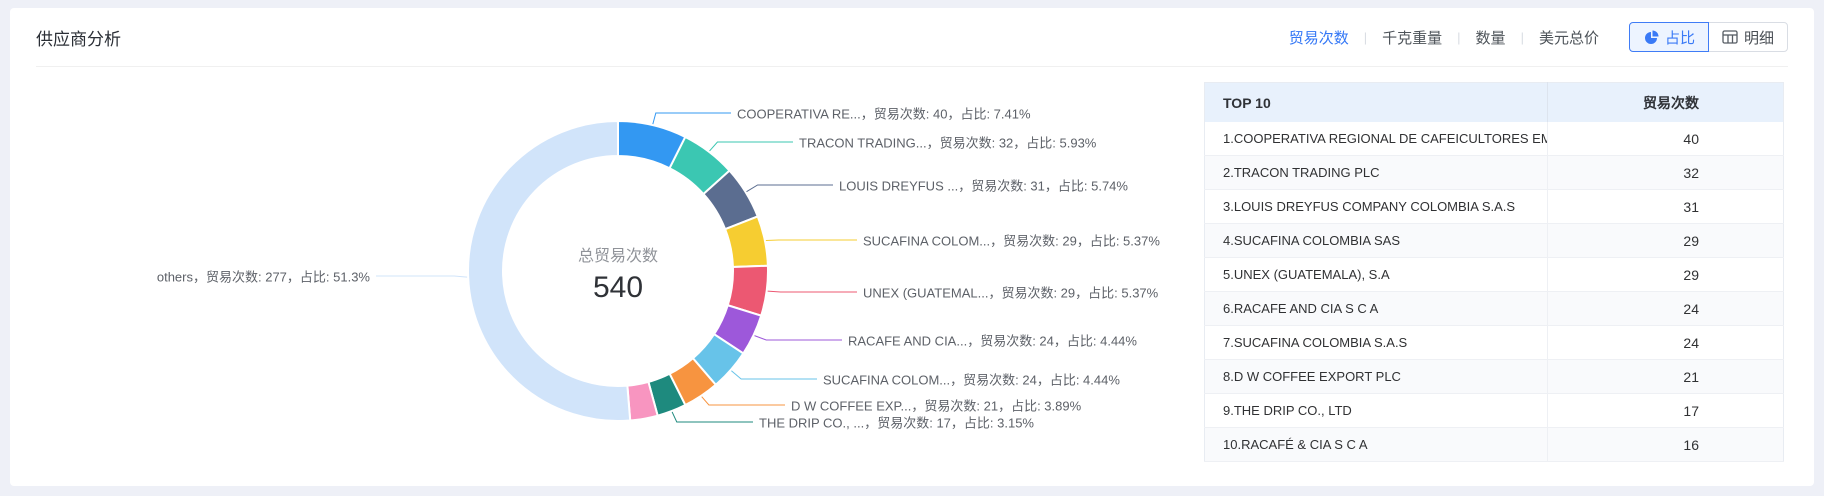  I want to click on table-row: 6.RACAFE AND CIA S C A 24, so click(1494, 308).